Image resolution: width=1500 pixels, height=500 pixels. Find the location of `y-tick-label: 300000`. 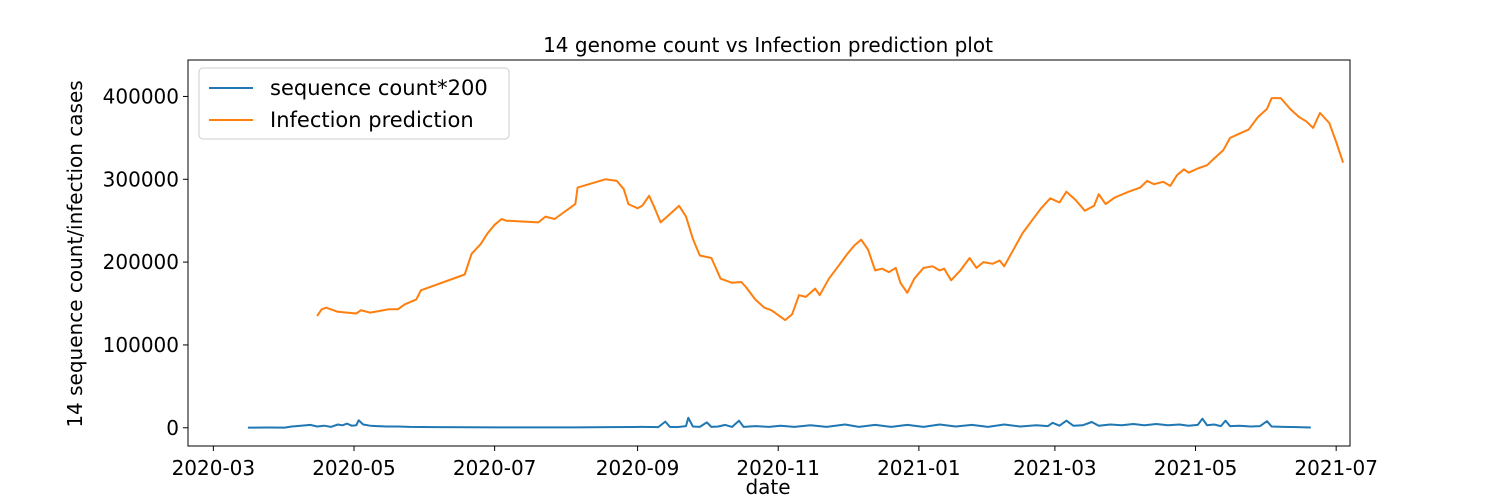

y-tick-label: 300000 is located at coordinates (141, 179).